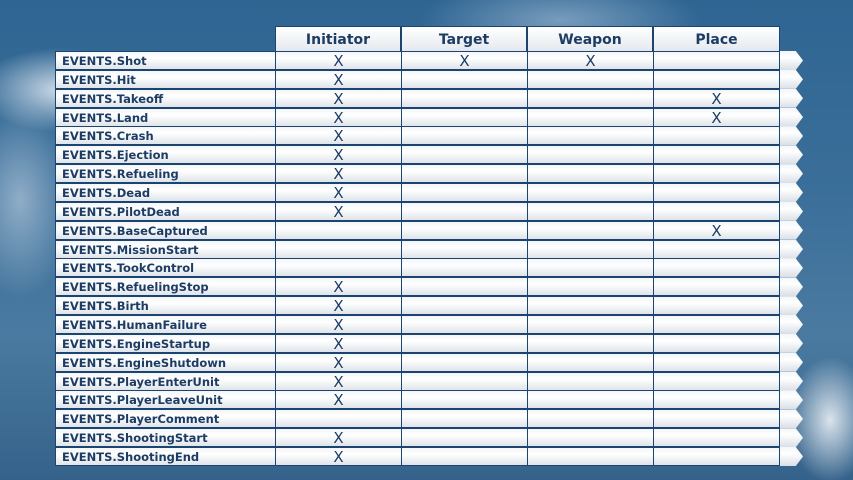 This screenshot has width=853, height=480. Describe the element at coordinates (165, 136) in the screenshot. I see `event-name: EVENTS.Crash` at that location.